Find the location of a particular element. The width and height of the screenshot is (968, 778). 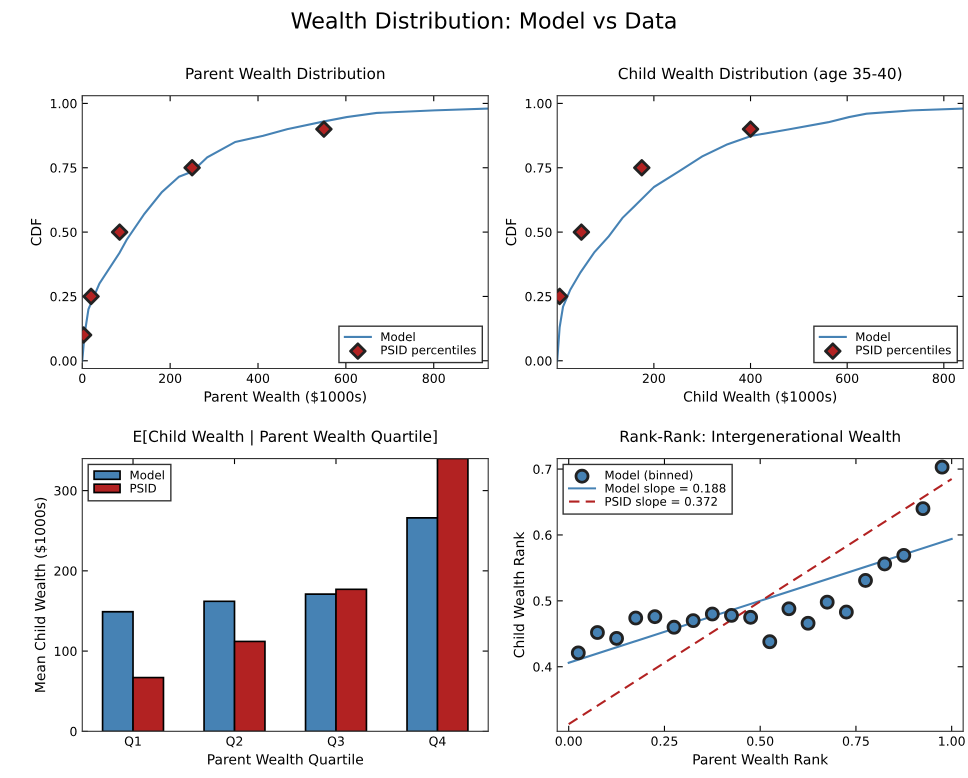

x-tick-label: 0.00 is located at coordinates (569, 741).